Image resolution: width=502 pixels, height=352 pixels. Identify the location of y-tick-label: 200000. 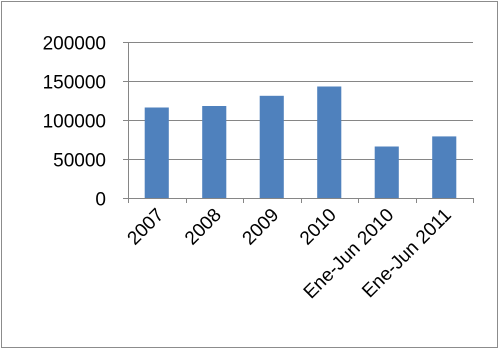
(74, 44).